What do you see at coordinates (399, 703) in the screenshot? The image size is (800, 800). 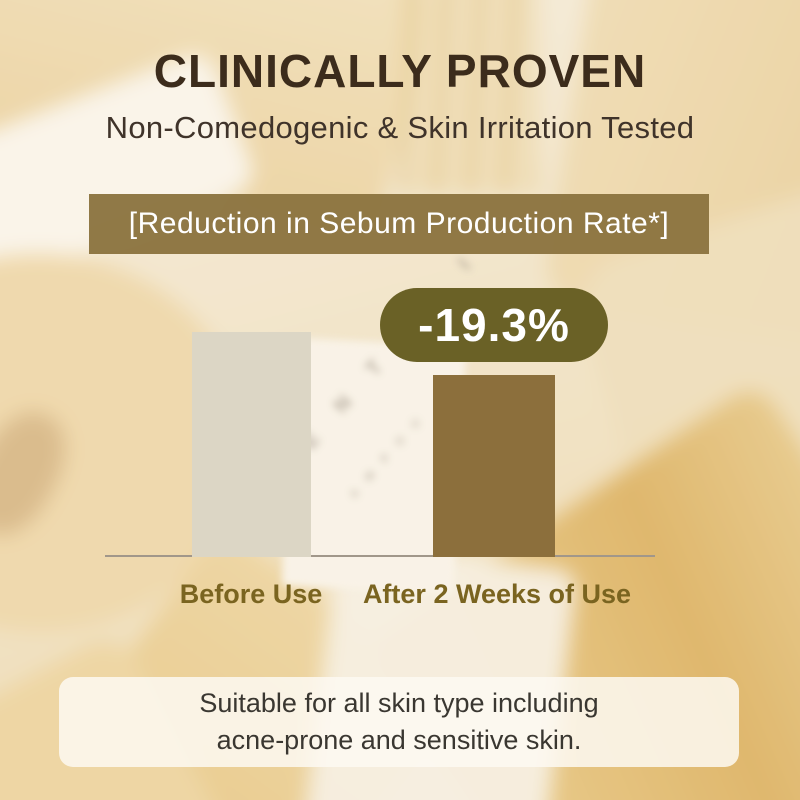 I see `suitability-note-line1: Suitable for all skin type including` at bounding box center [399, 703].